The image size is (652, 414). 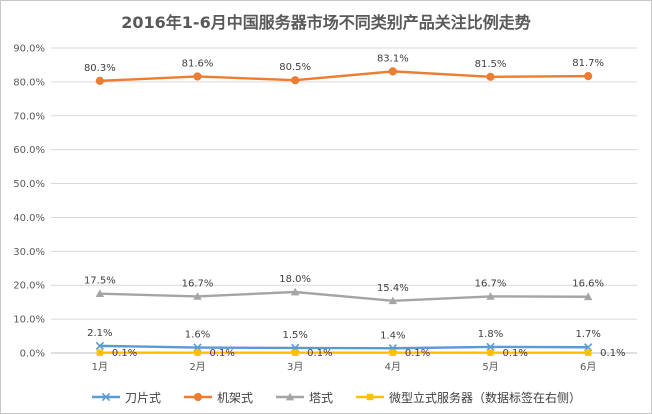 What do you see at coordinates (295, 367) in the screenshot?
I see `x-tick-label: 3月` at bounding box center [295, 367].